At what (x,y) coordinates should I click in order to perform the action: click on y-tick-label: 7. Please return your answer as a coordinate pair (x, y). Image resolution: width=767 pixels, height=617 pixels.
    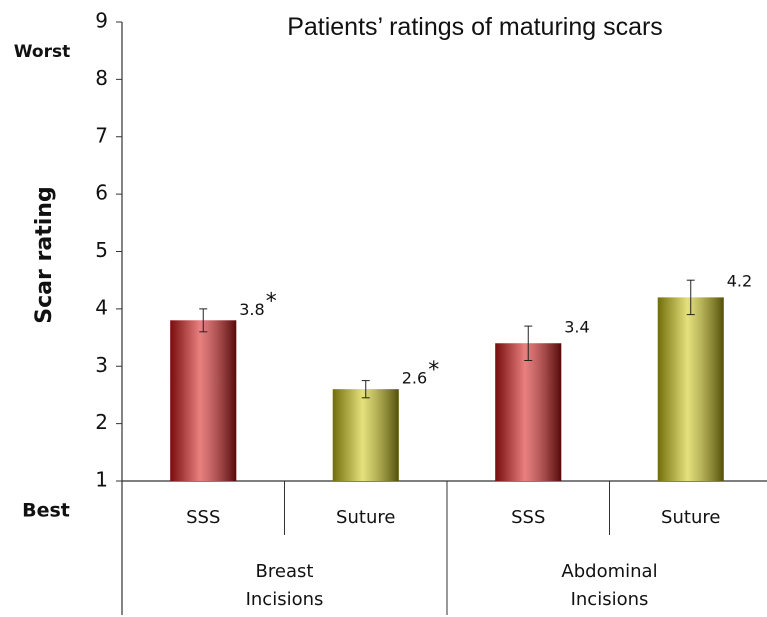
    Looking at the image, I should click on (101, 135).